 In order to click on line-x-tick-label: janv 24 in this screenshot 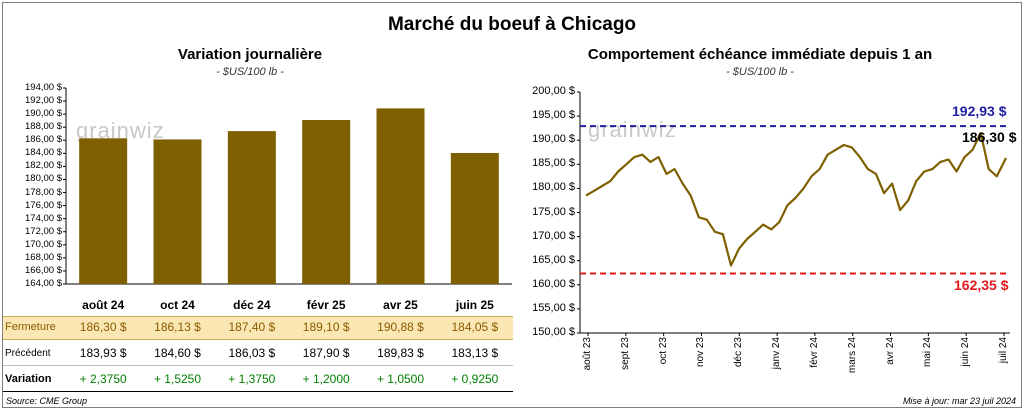, I will do `click(777, 353)`.